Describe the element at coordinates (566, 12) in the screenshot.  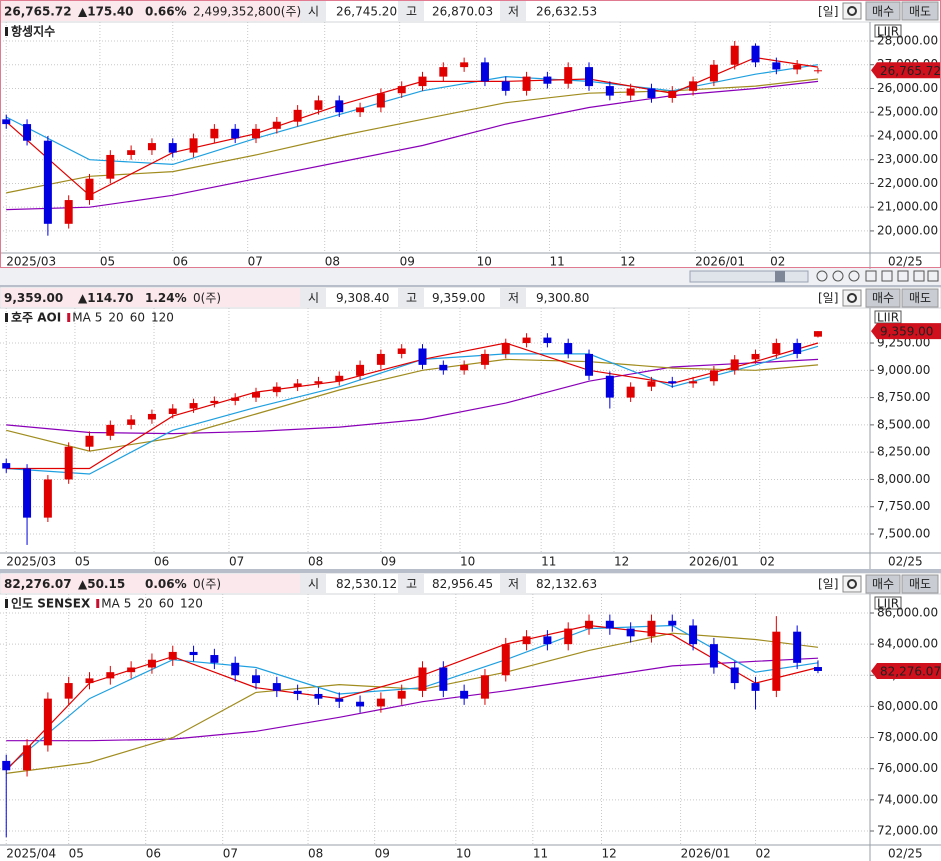
I see `header-low-value: 26,632.53` at that location.